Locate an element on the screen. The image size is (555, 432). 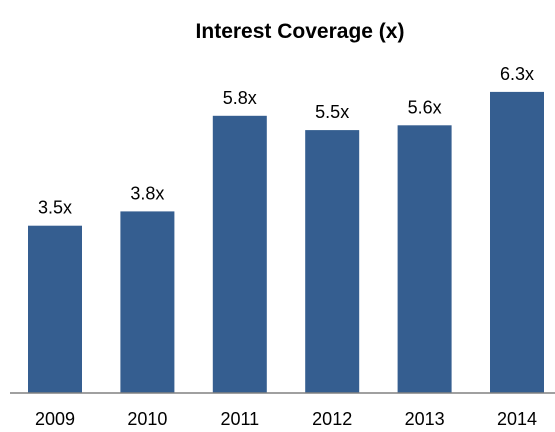
data-label-2011: 5.8x is located at coordinates (240, 98).